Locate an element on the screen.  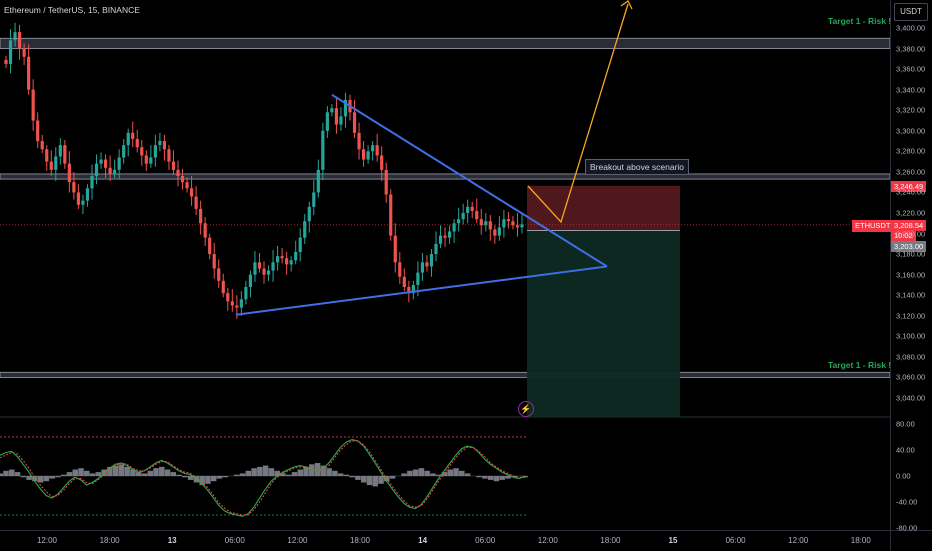
last-price-tag: 3,208.54 is located at coordinates (909, 225).